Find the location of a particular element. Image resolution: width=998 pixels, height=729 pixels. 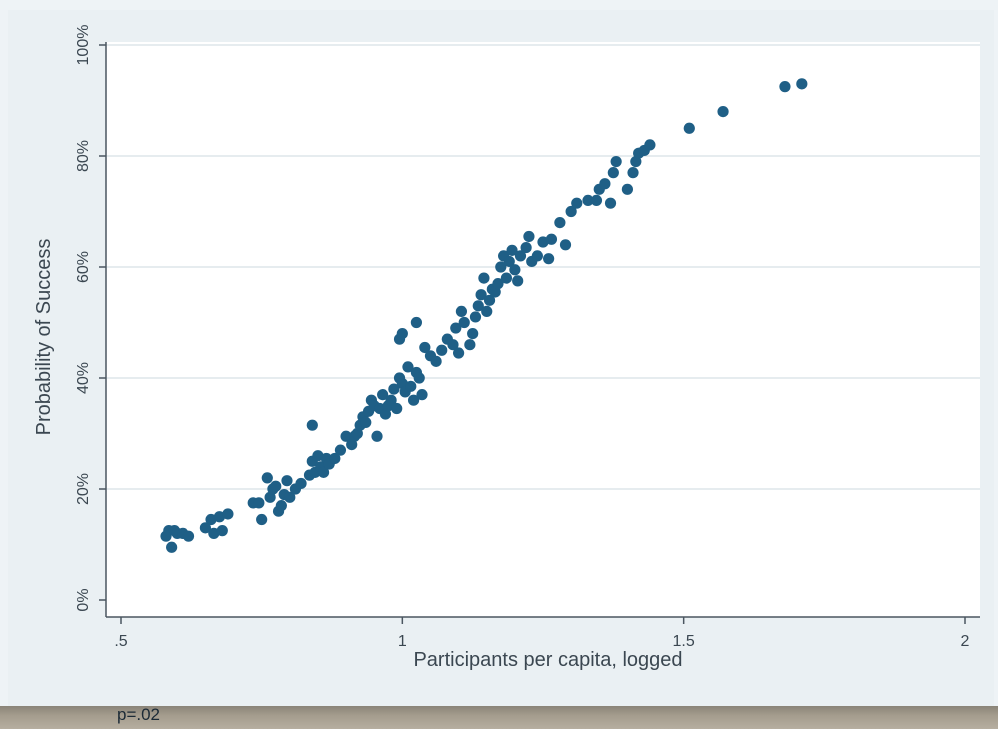

y-axis-label: Probability of Success is located at coordinates (44, 337).